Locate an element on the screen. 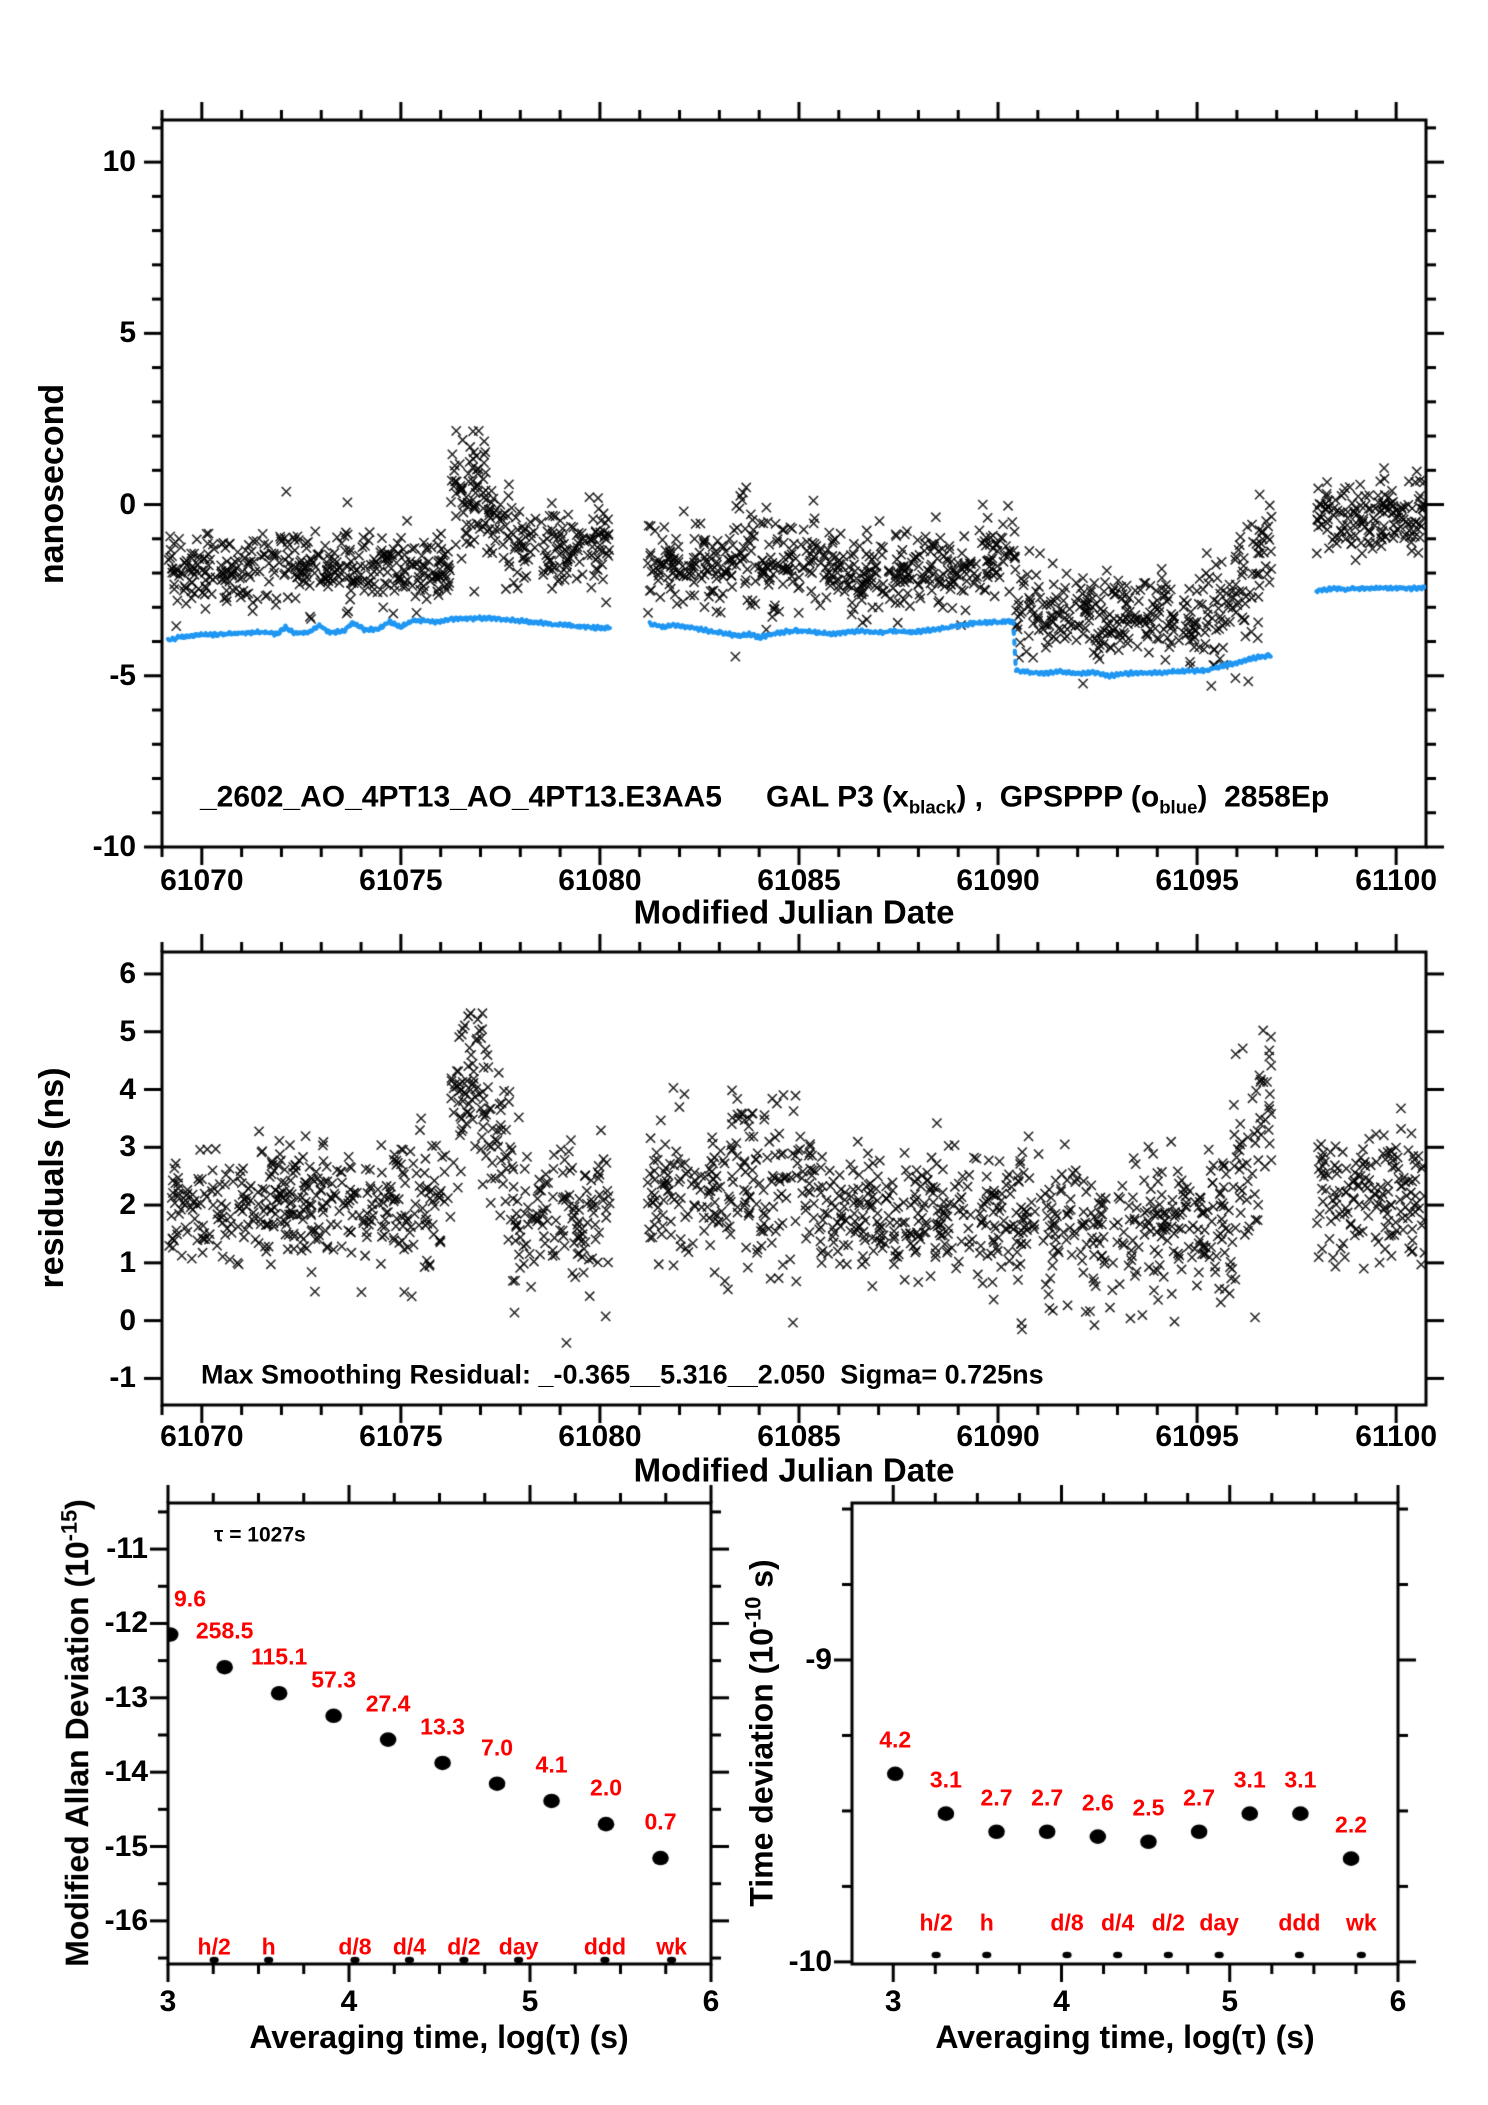 Image resolution: width=1488 pixels, height=2105 pixels. top-y-axis-title: nanosecond is located at coordinates (52, 484).